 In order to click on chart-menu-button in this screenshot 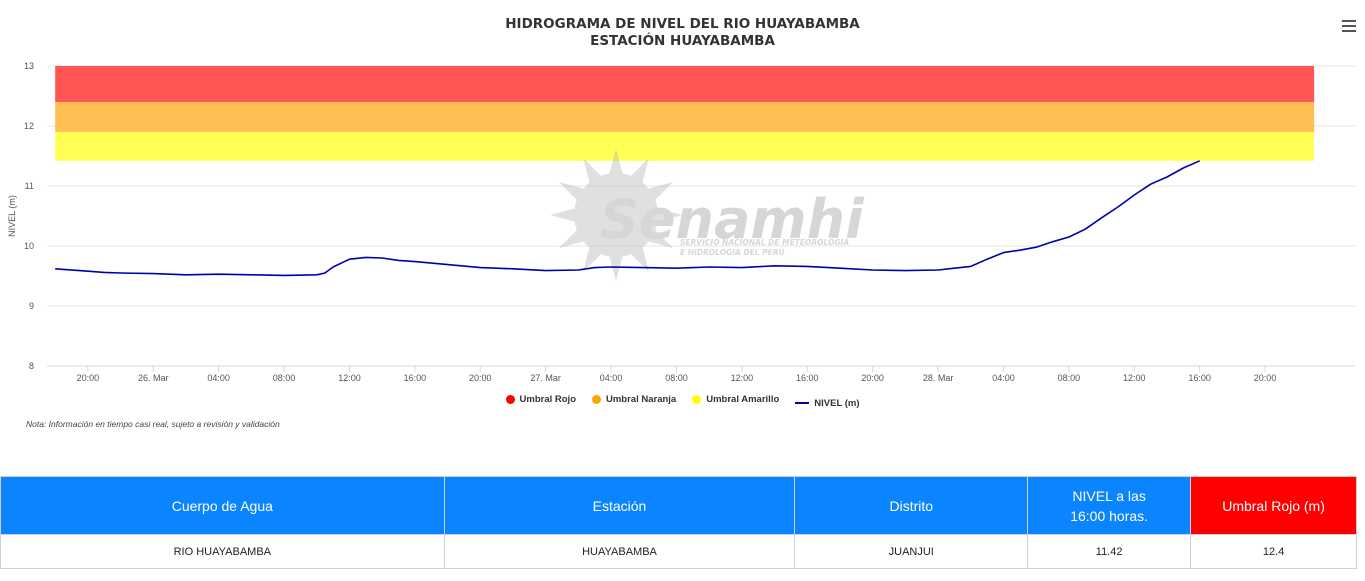, I will do `click(1349, 26)`.